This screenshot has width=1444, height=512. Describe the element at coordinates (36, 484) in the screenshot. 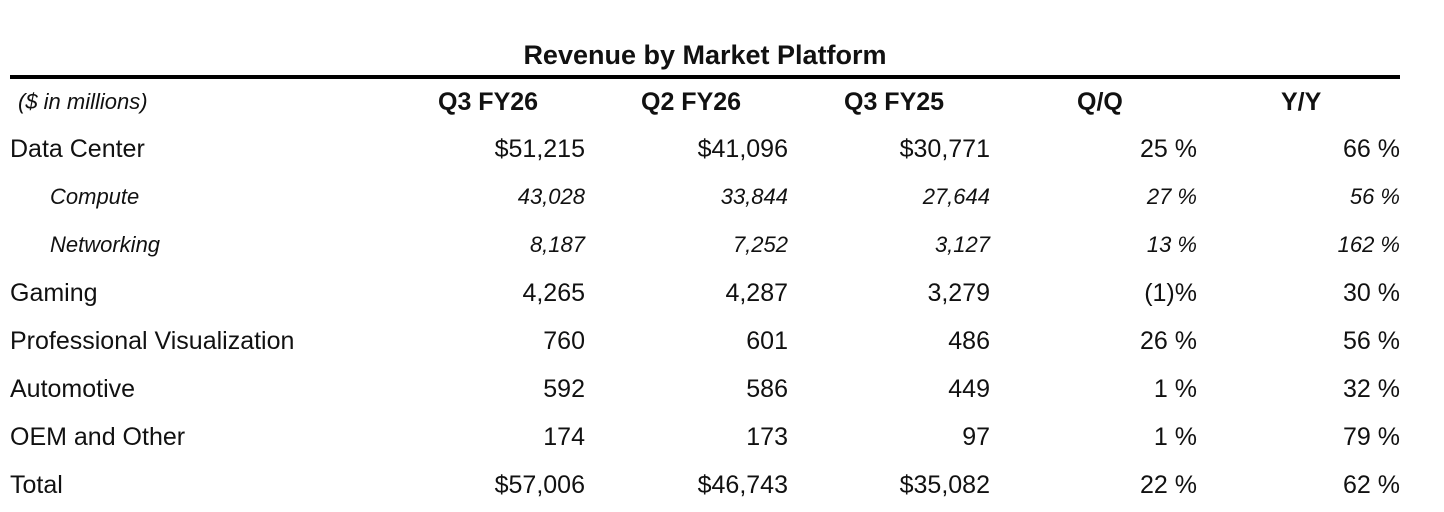

I see `row-label: Total` at that location.